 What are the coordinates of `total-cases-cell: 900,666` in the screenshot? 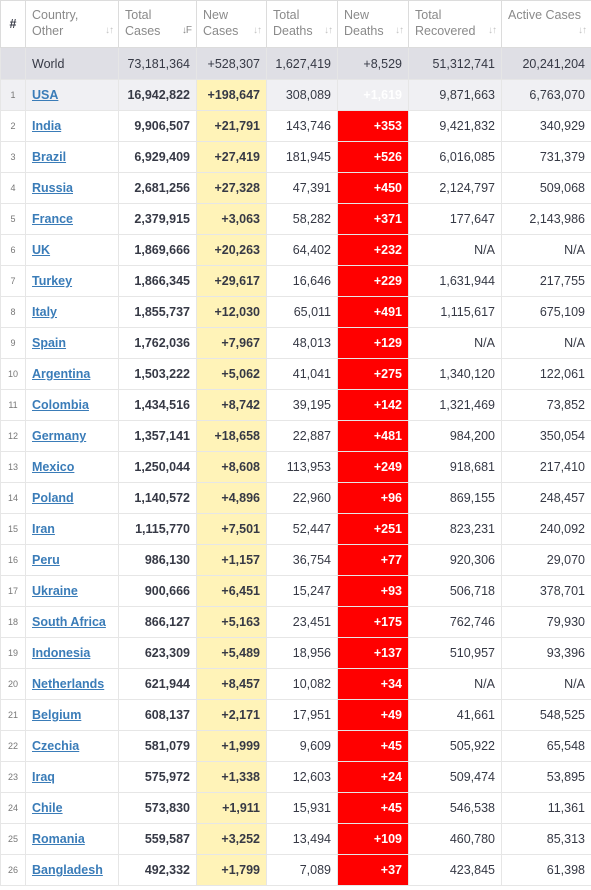 It's located at (157, 591).